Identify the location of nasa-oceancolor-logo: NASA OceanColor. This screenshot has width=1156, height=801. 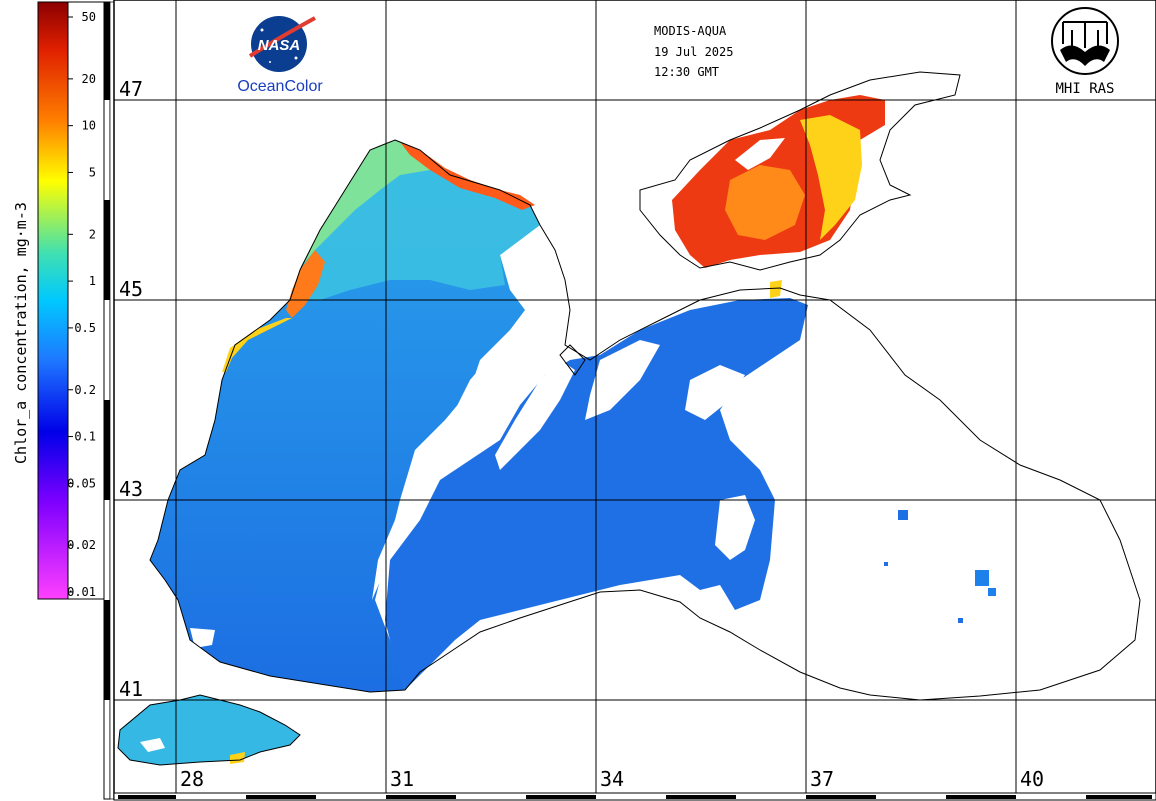
(280, 55).